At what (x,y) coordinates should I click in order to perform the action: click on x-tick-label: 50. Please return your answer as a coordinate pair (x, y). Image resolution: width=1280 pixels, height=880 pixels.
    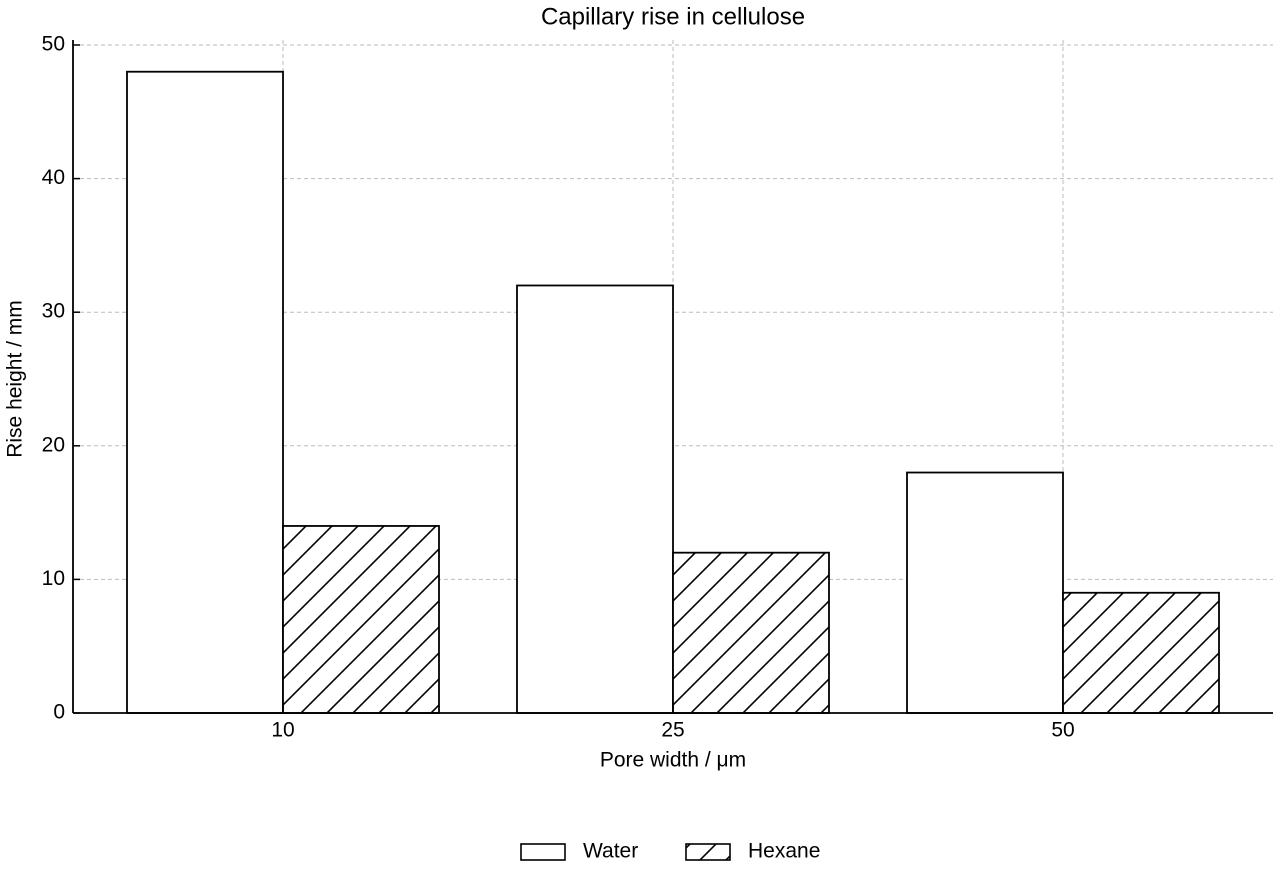
    Looking at the image, I should click on (1062, 730).